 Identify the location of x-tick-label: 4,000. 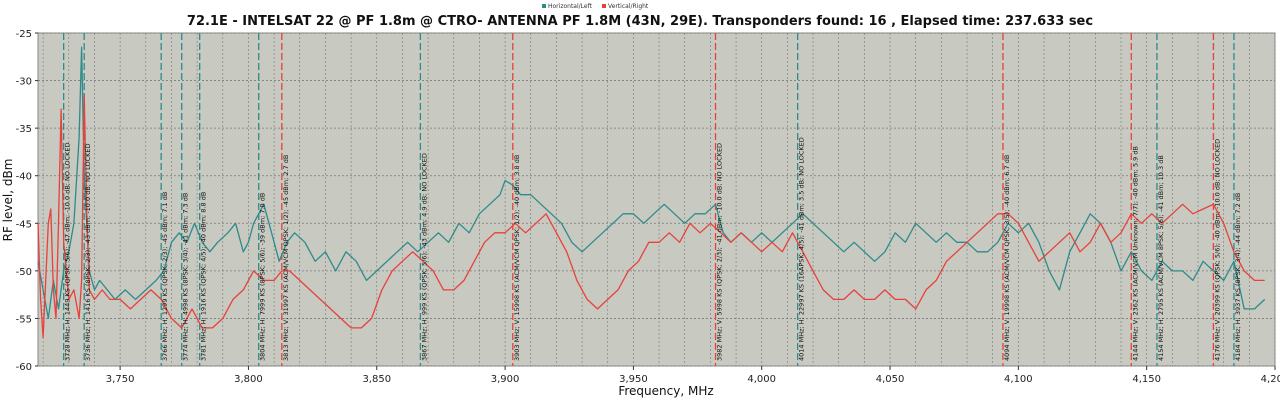
(761, 379).